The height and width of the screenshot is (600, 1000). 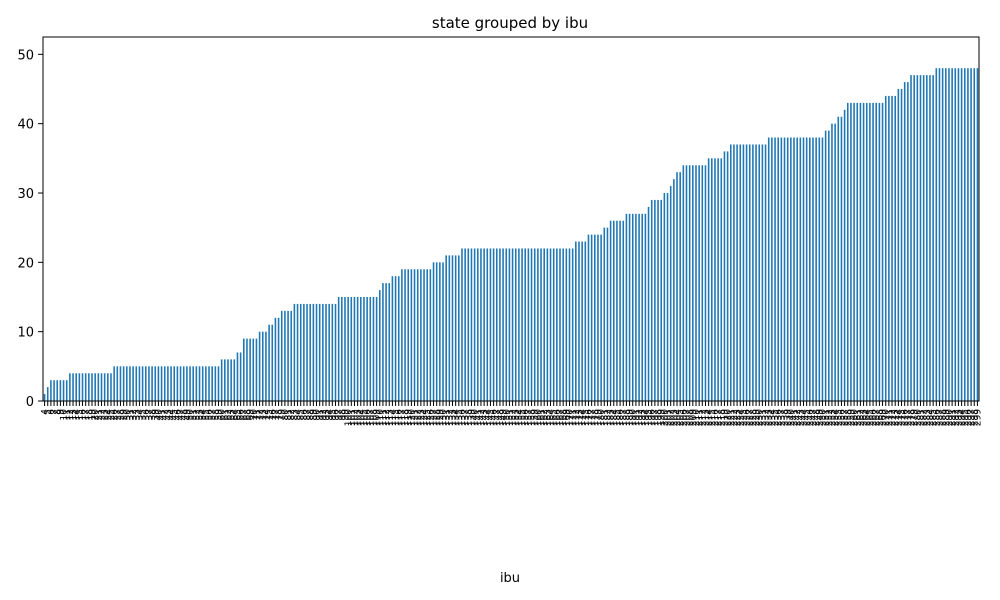 I want to click on x-tick-label-101: 105, so click(x=365, y=417).